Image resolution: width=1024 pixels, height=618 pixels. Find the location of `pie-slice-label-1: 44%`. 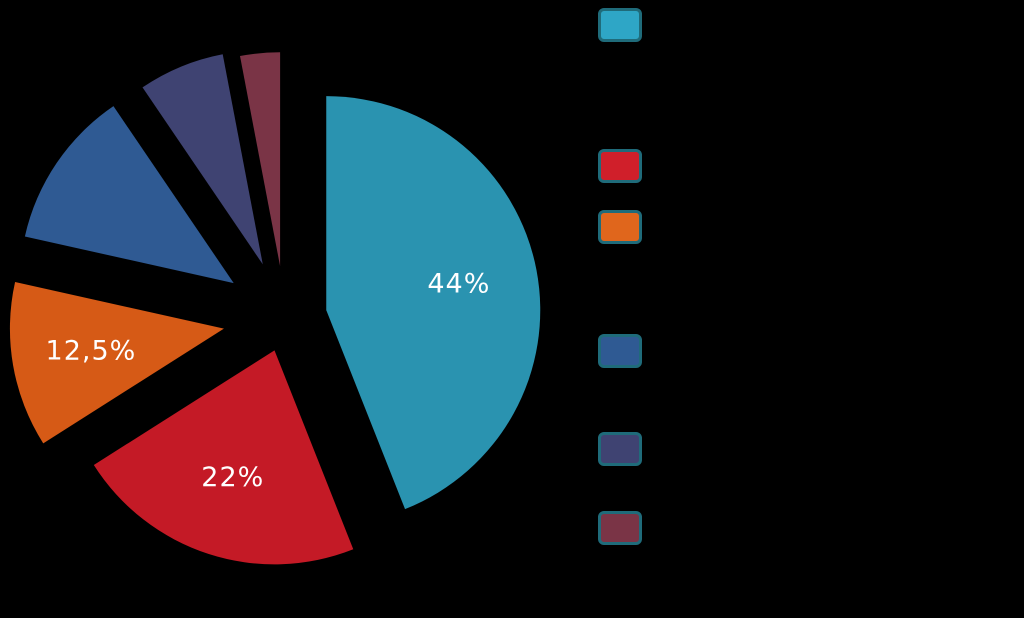

pie-slice-label-1: 44% is located at coordinates (458, 283).